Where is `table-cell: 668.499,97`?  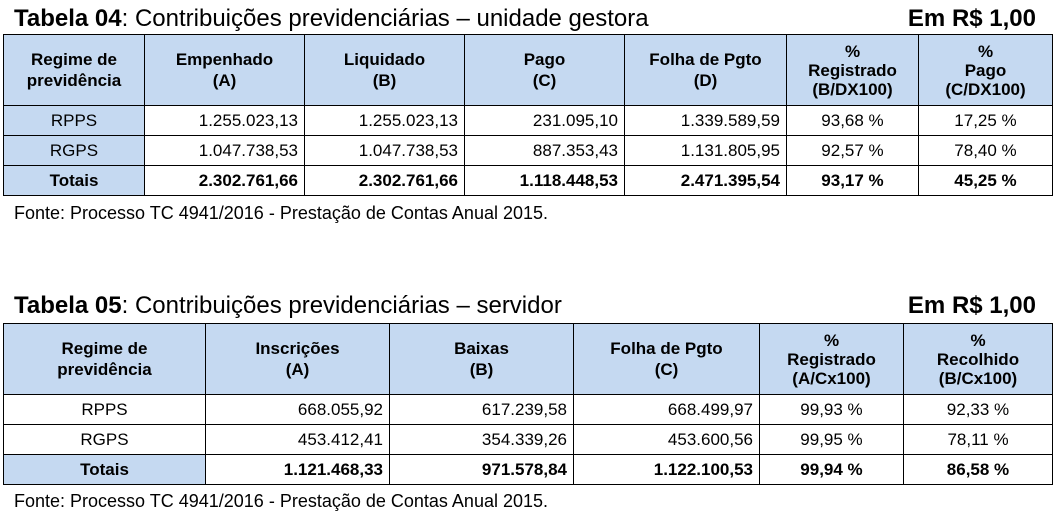
table-cell: 668.499,97 is located at coordinates (666, 409).